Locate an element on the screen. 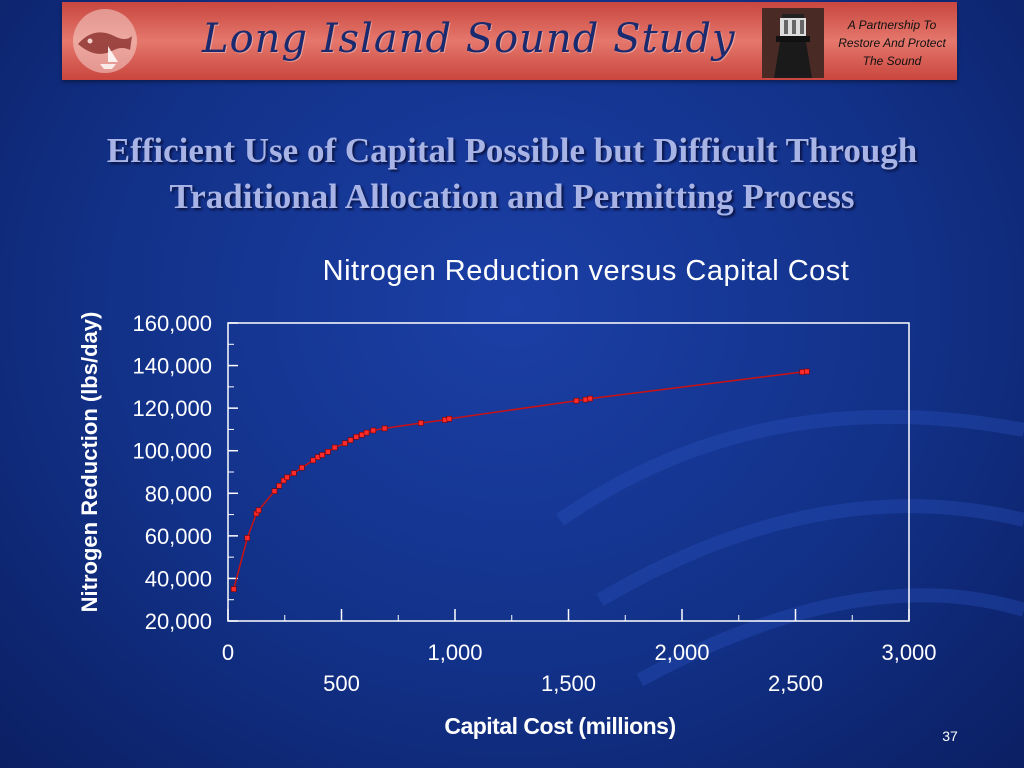  x-tick-label: 1,000 is located at coordinates (454, 652).